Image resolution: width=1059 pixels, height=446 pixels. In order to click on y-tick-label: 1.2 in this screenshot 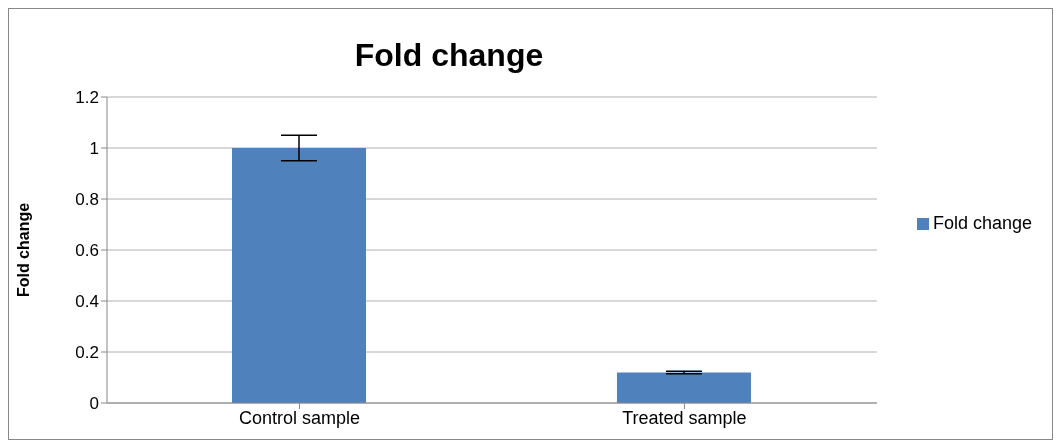, I will do `click(87, 98)`.